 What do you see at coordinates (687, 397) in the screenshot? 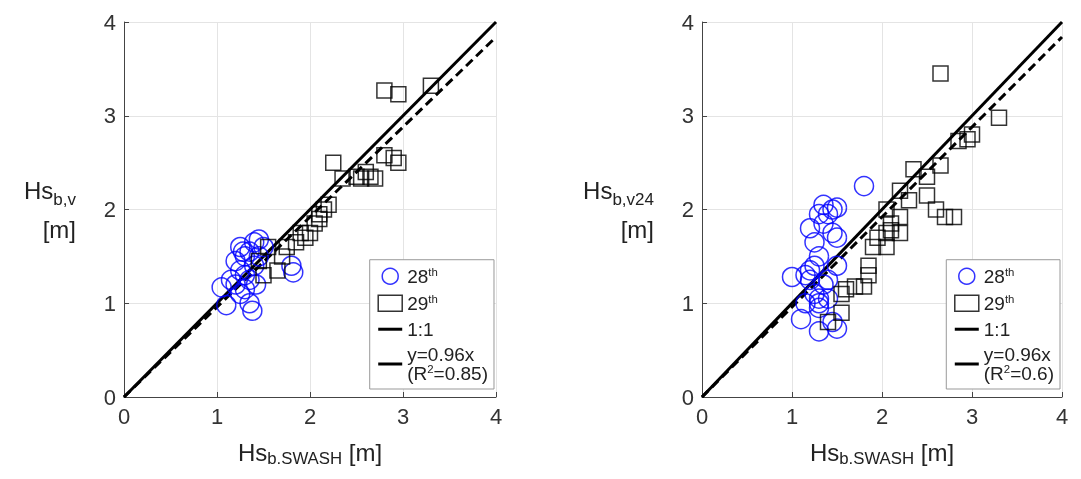
I see `y-tick-label: 0` at bounding box center [687, 397].